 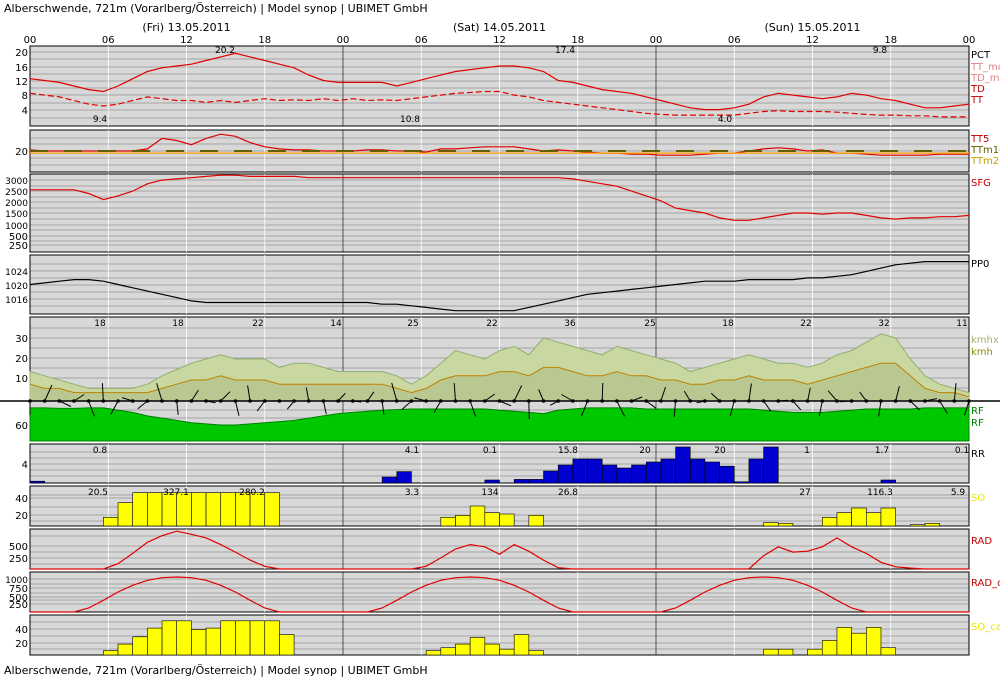 What do you see at coordinates (98, 493) in the screenshot?
I see `annotation-sunshine: 20.5` at bounding box center [98, 493].